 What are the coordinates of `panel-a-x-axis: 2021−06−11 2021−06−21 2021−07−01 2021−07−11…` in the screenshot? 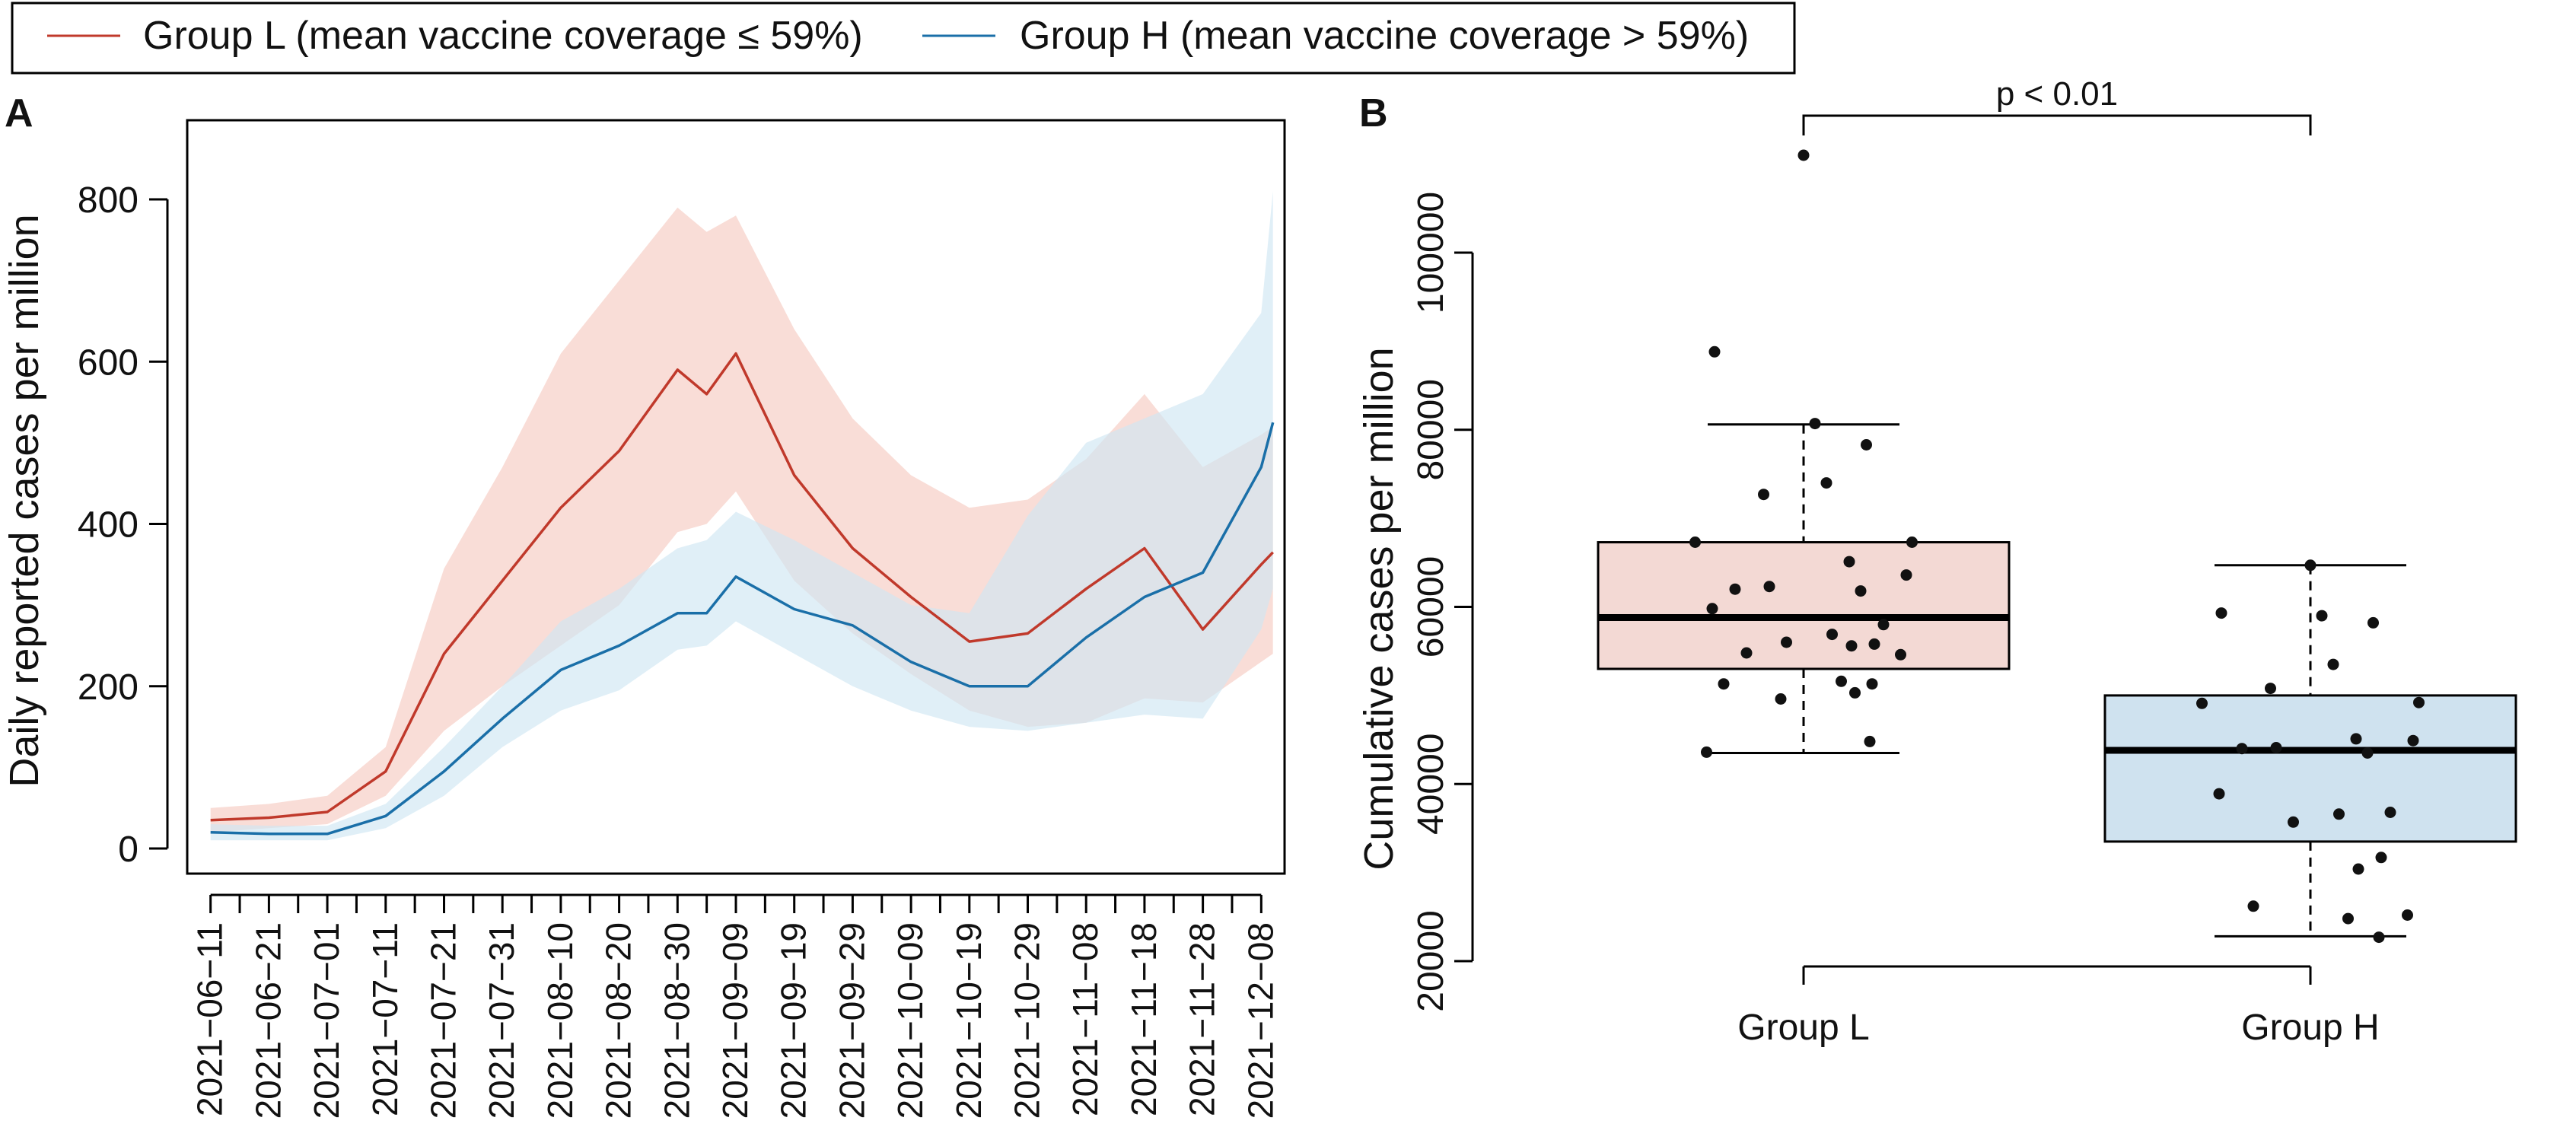 It's located at (735, 1006).